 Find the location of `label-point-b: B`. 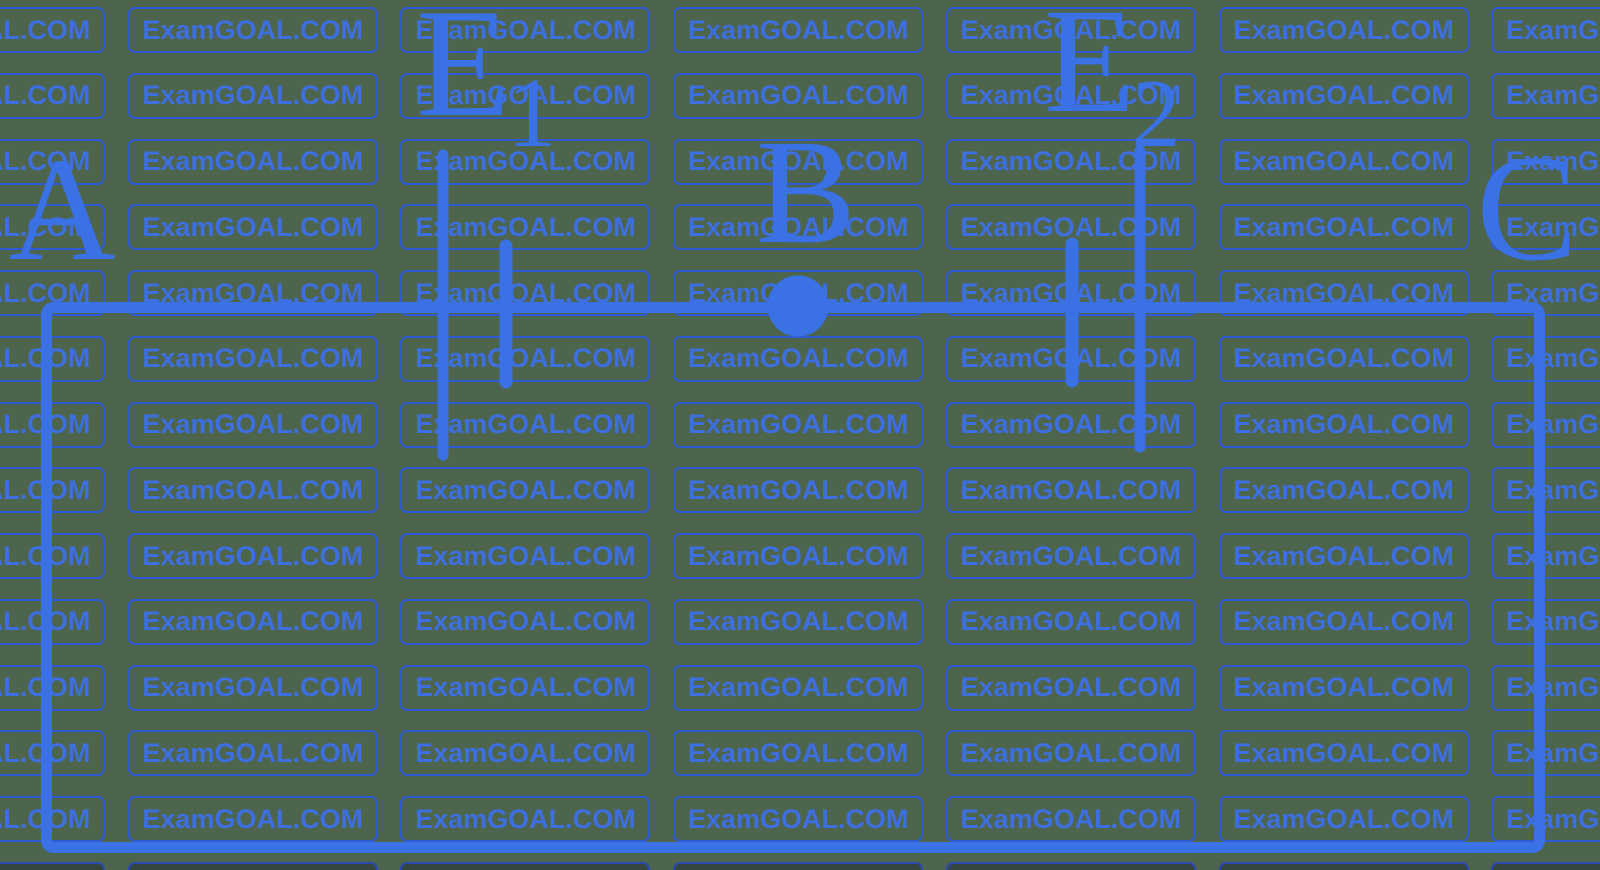

label-point-b: B is located at coordinates (806, 192).